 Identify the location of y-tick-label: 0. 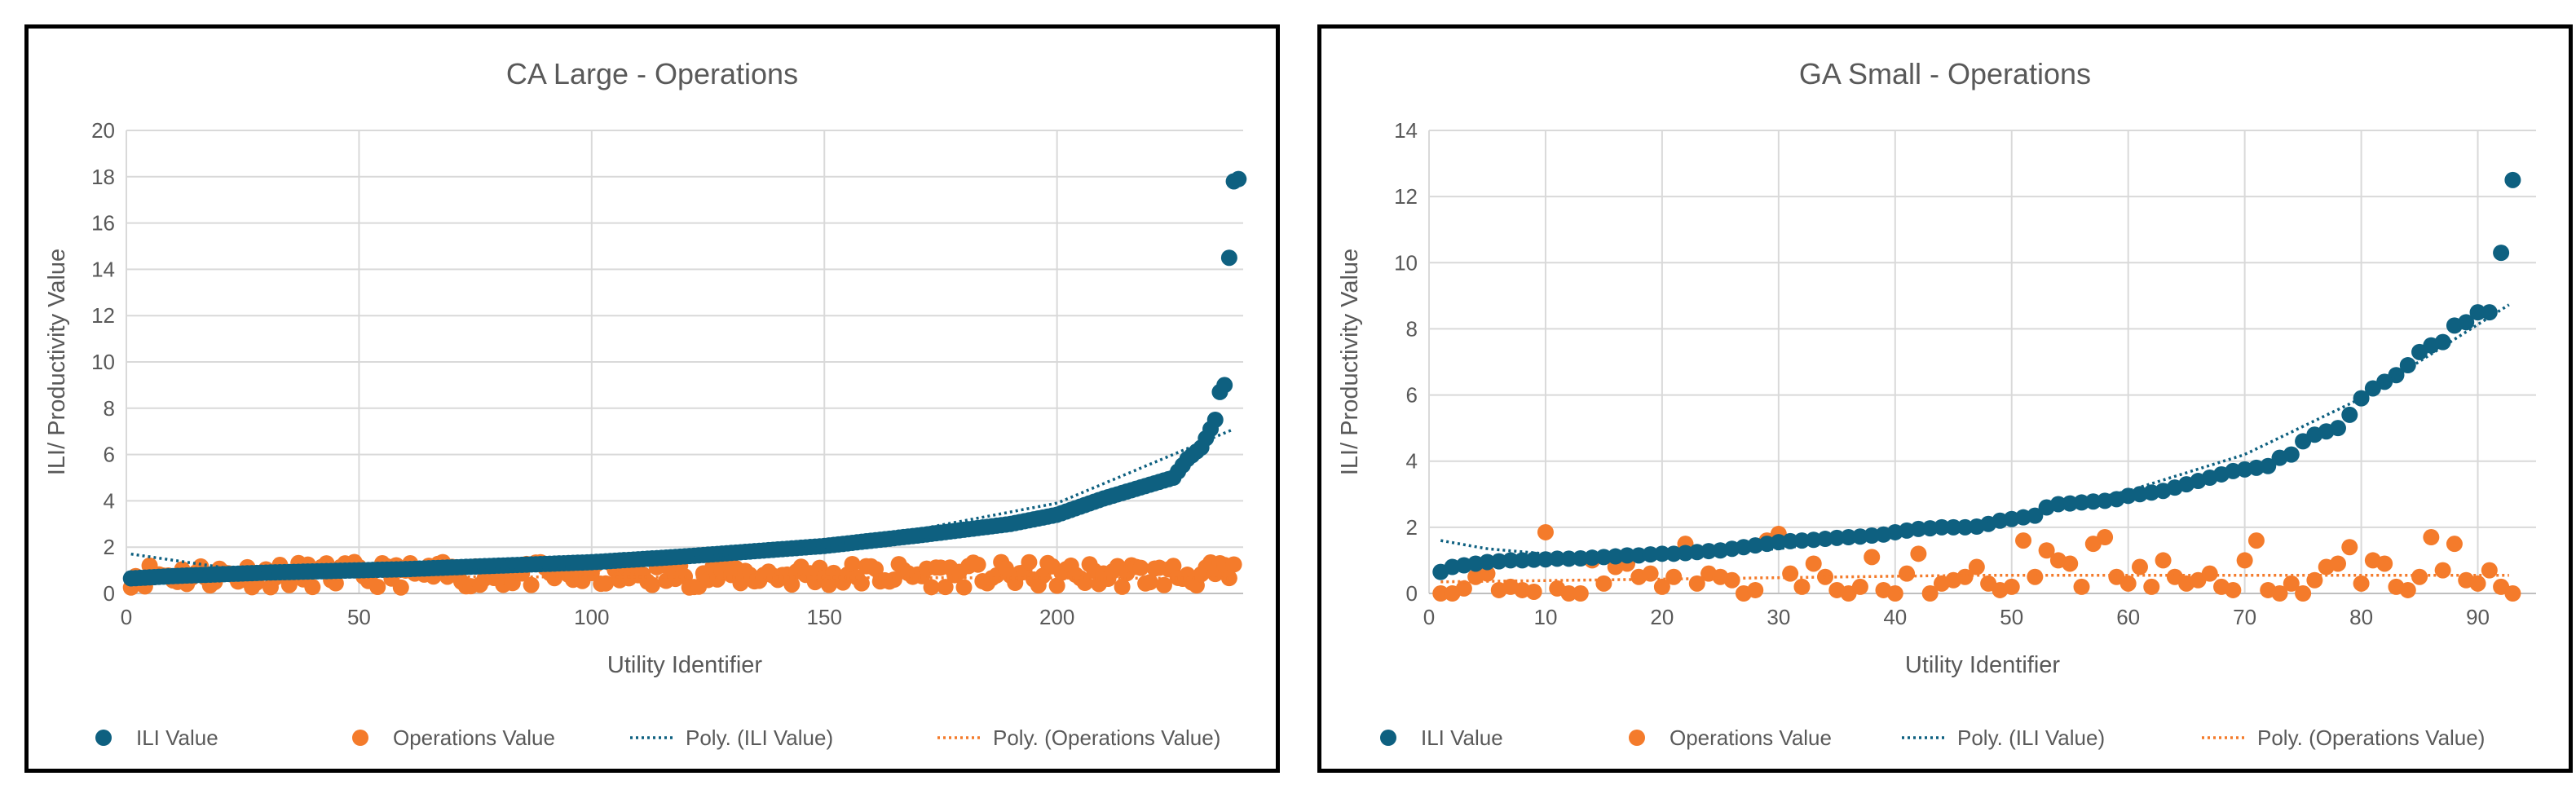
(109, 593).